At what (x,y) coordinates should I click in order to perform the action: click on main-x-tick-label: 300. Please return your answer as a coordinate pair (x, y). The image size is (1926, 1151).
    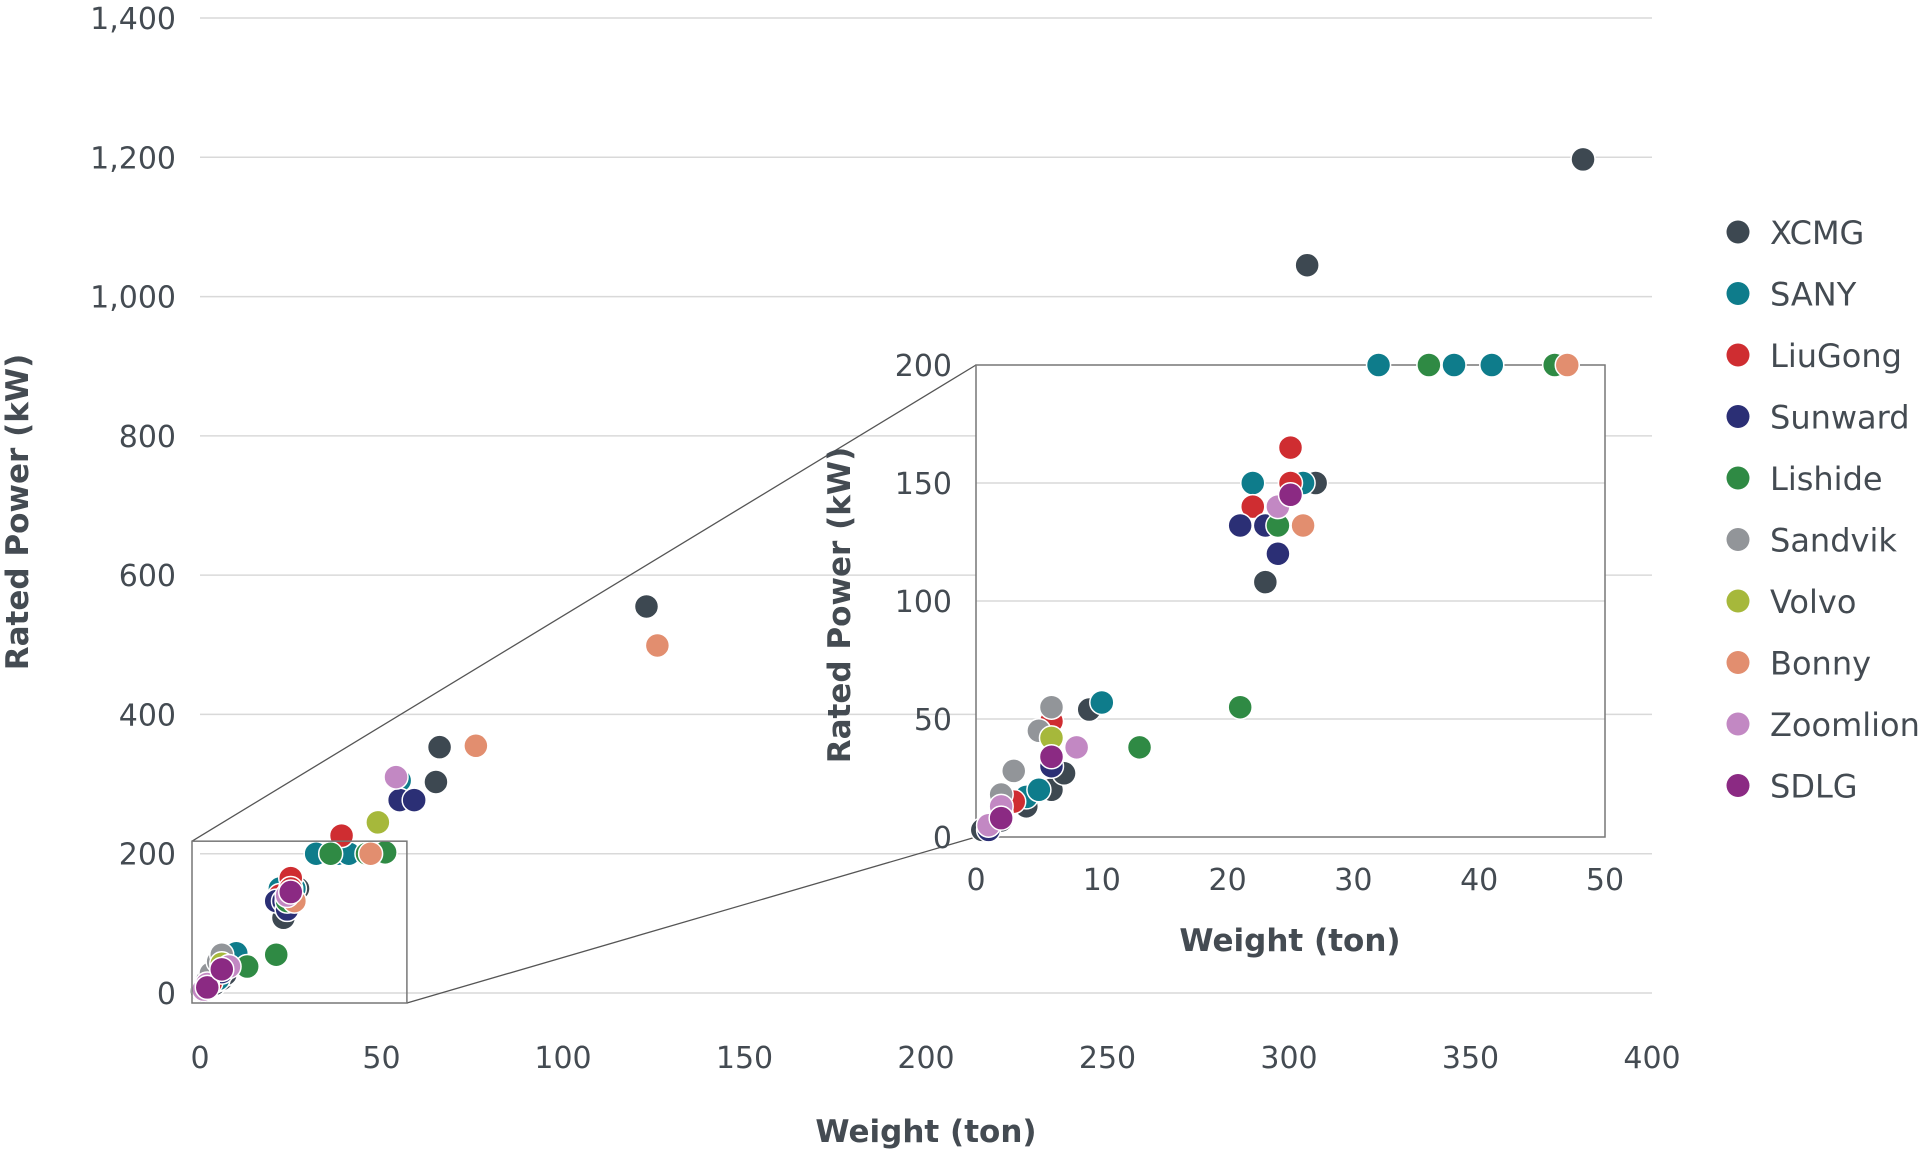
    Looking at the image, I should click on (1288, 1058).